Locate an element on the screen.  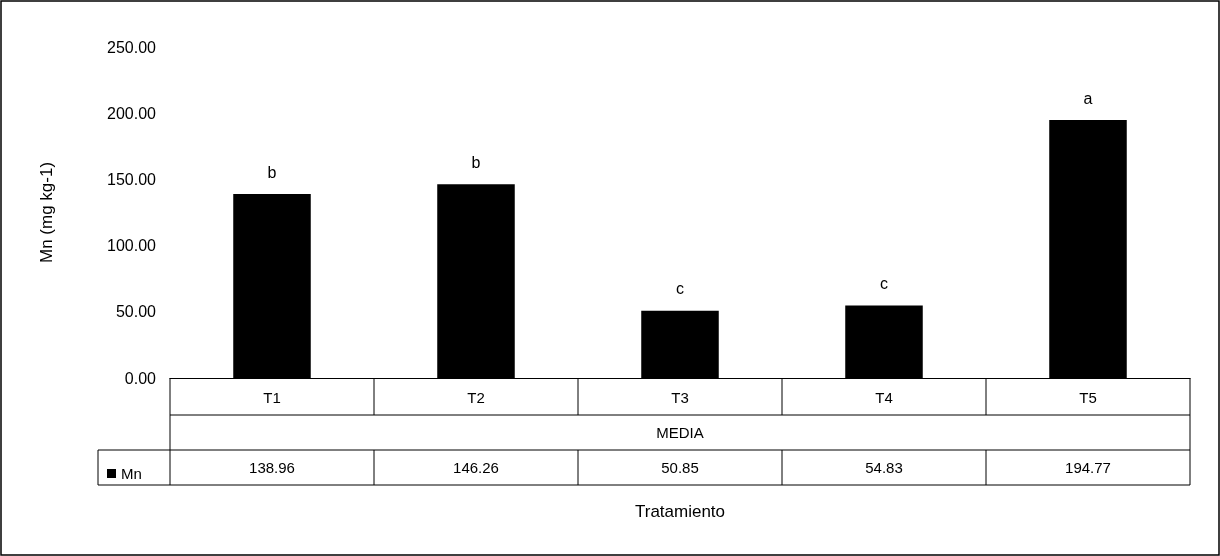
y-tick-label: 0.00 is located at coordinates (140, 378).